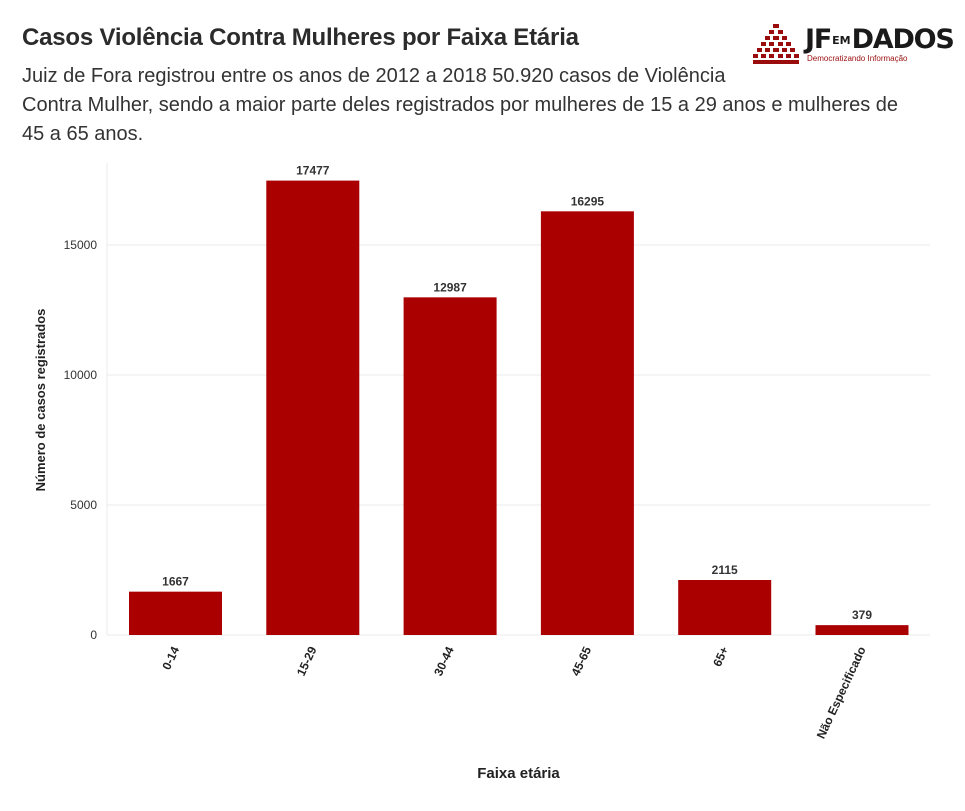 The width and height of the screenshot is (965, 811). I want to click on logo-em: EM, so click(841, 40).